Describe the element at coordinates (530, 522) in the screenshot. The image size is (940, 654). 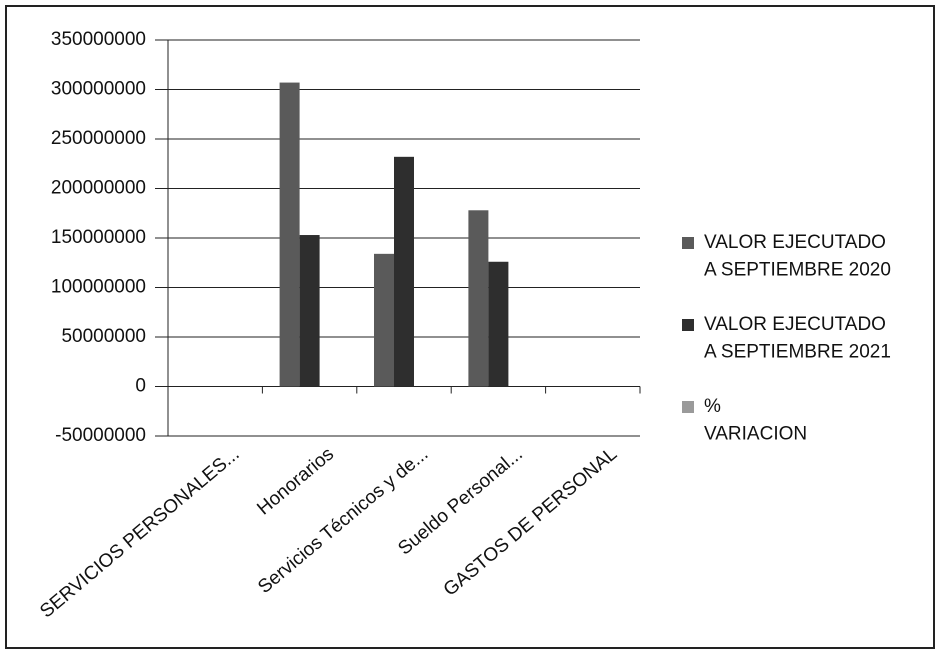
I see `x-tick-label: GASTOS DE PERSONAL` at that location.